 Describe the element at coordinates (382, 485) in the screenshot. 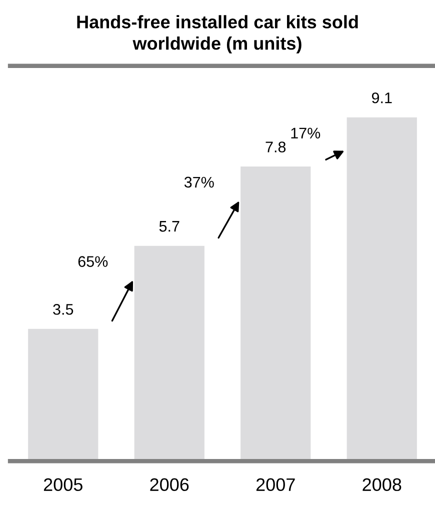

I see `x-tick-label: 2008` at that location.